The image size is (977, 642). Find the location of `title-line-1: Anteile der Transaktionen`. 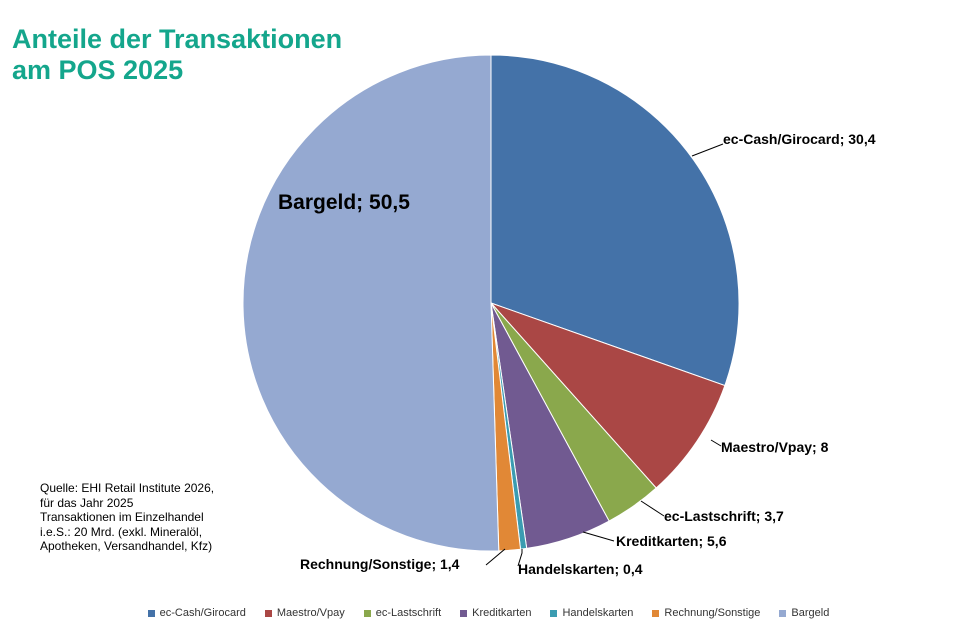

title-line-1: Anteile der Transaktionen is located at coordinates (177, 39).